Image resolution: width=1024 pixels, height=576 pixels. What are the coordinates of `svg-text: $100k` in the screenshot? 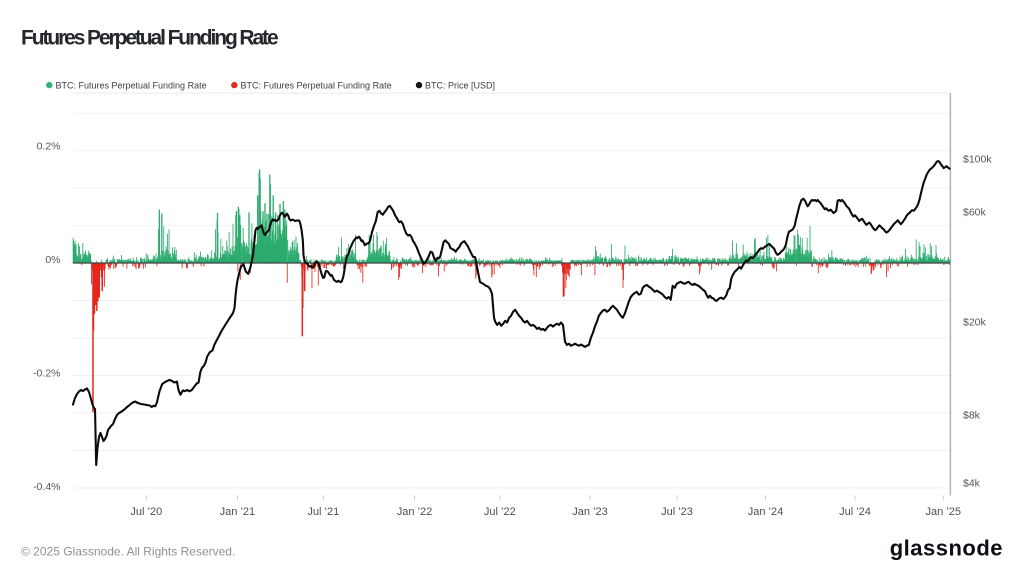 It's located at (977, 160).